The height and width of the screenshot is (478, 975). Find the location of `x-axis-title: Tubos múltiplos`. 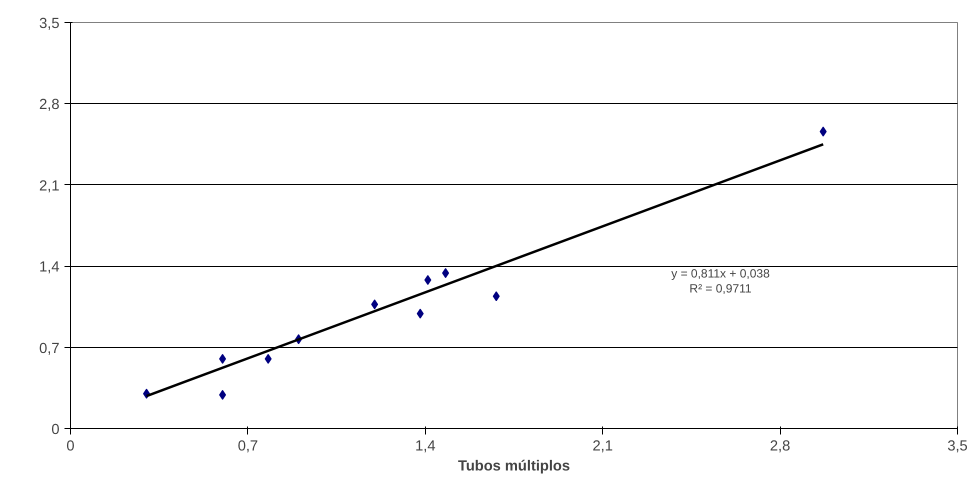

x-axis-title: Tubos múltiplos is located at coordinates (514, 466).